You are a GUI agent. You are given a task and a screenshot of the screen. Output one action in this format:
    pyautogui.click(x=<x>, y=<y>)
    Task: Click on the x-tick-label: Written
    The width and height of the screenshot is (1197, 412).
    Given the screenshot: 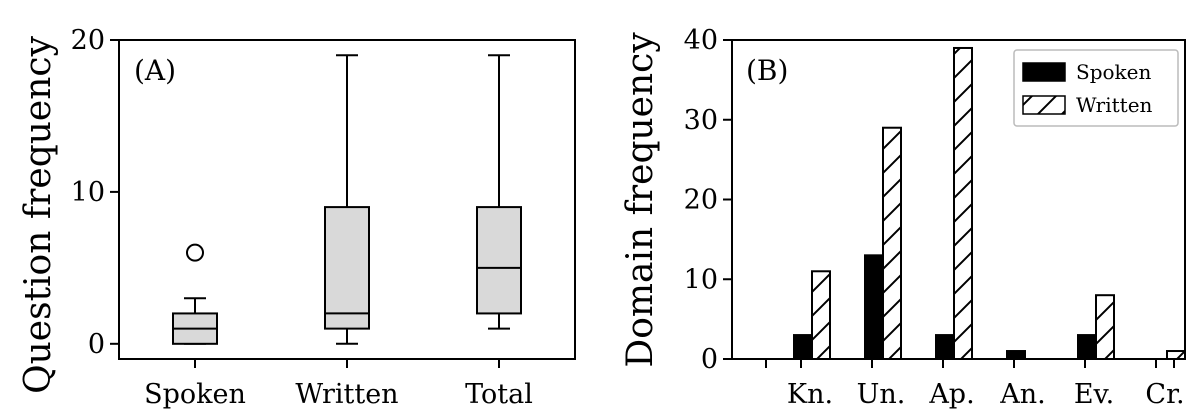 What is the action you would take?
    pyautogui.click(x=346, y=394)
    